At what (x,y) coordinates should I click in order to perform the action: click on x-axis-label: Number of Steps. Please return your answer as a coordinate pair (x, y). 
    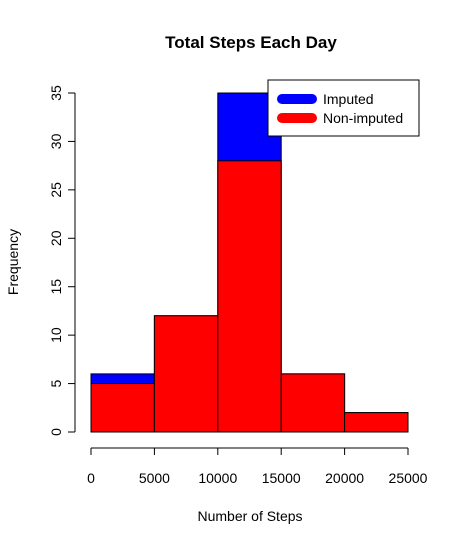
    Looking at the image, I should click on (249, 516).